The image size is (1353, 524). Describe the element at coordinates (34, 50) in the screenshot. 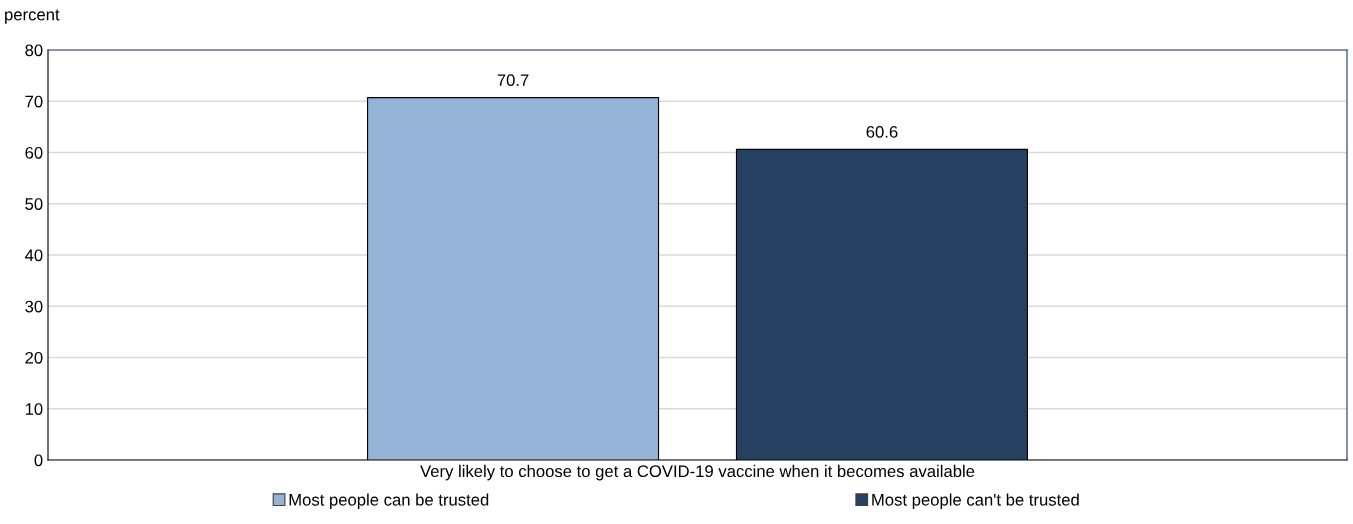

I see `y-tick-label: 80` at that location.